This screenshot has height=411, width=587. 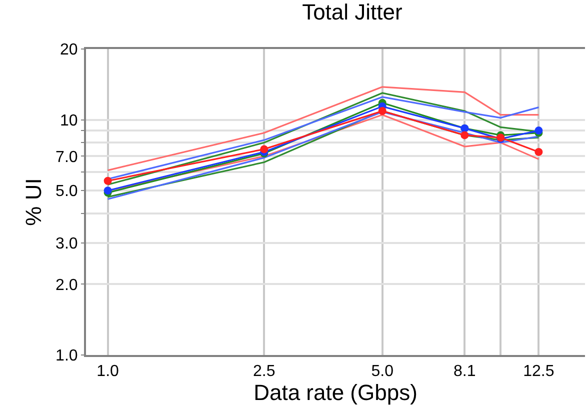 What do you see at coordinates (67, 285) in the screenshot?
I see `y-tick-label: 2.0` at bounding box center [67, 285].